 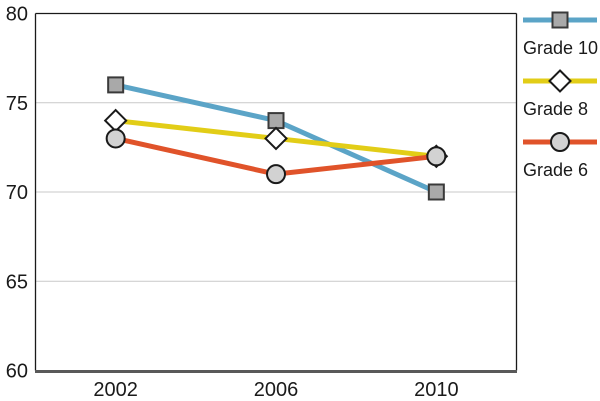 What do you see at coordinates (561, 48) in the screenshot?
I see `legend-label-grade-10: Grade 10` at bounding box center [561, 48].